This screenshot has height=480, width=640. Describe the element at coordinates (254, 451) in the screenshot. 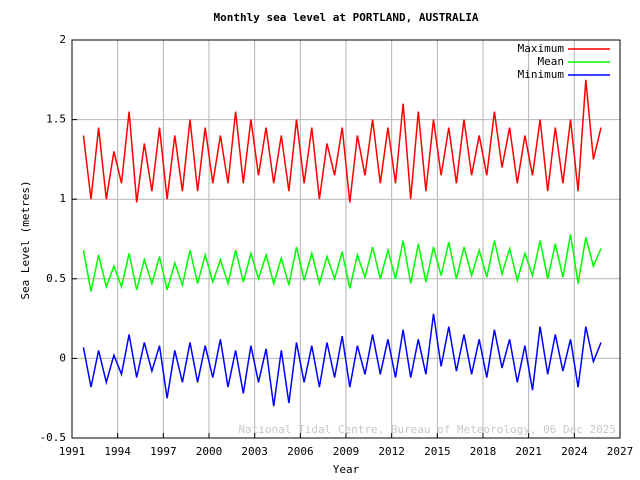

I see `x-tick-label: 2003` at that location.